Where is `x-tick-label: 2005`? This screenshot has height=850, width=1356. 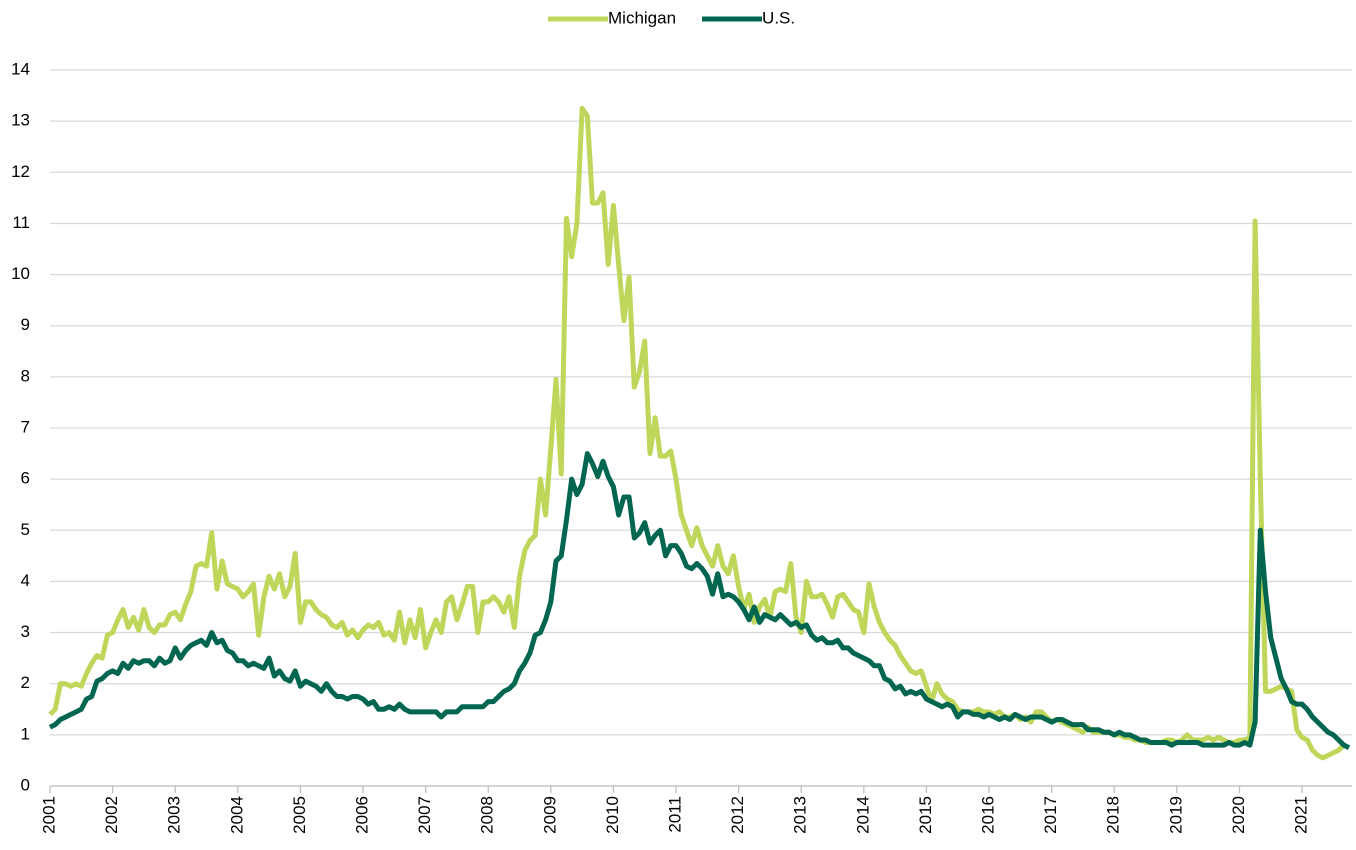 x-tick-label: 2005 is located at coordinates (299, 815).